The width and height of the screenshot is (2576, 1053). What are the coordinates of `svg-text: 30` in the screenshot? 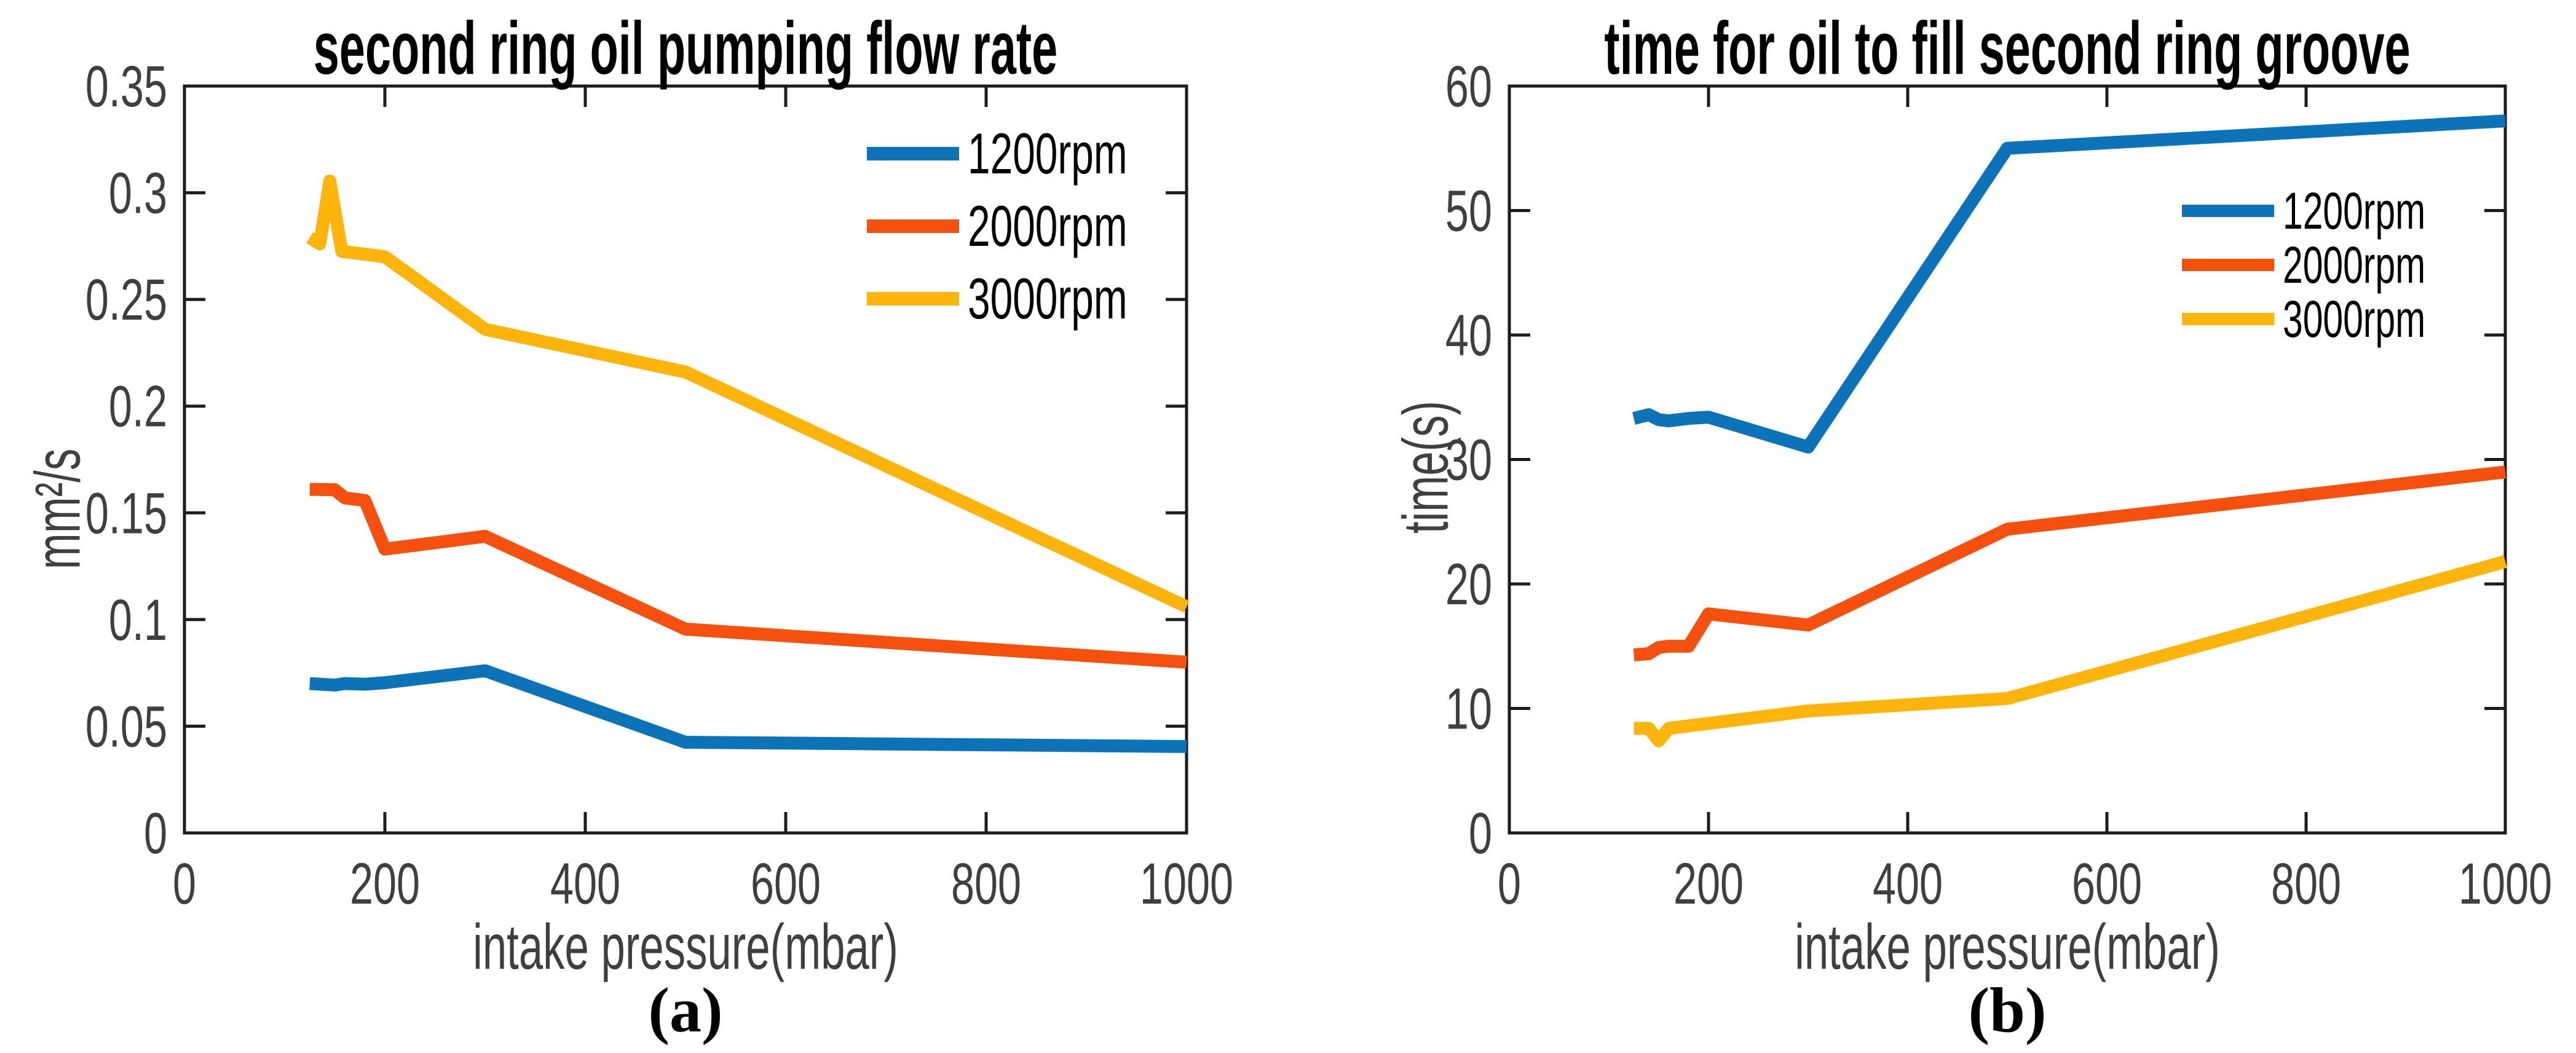 It's located at (1469, 460).